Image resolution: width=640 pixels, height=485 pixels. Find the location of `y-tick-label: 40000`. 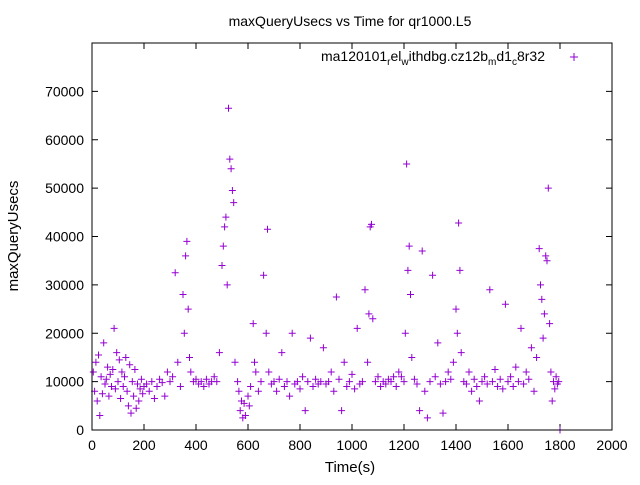

y-tick-label: 40000 is located at coordinates (64, 237).